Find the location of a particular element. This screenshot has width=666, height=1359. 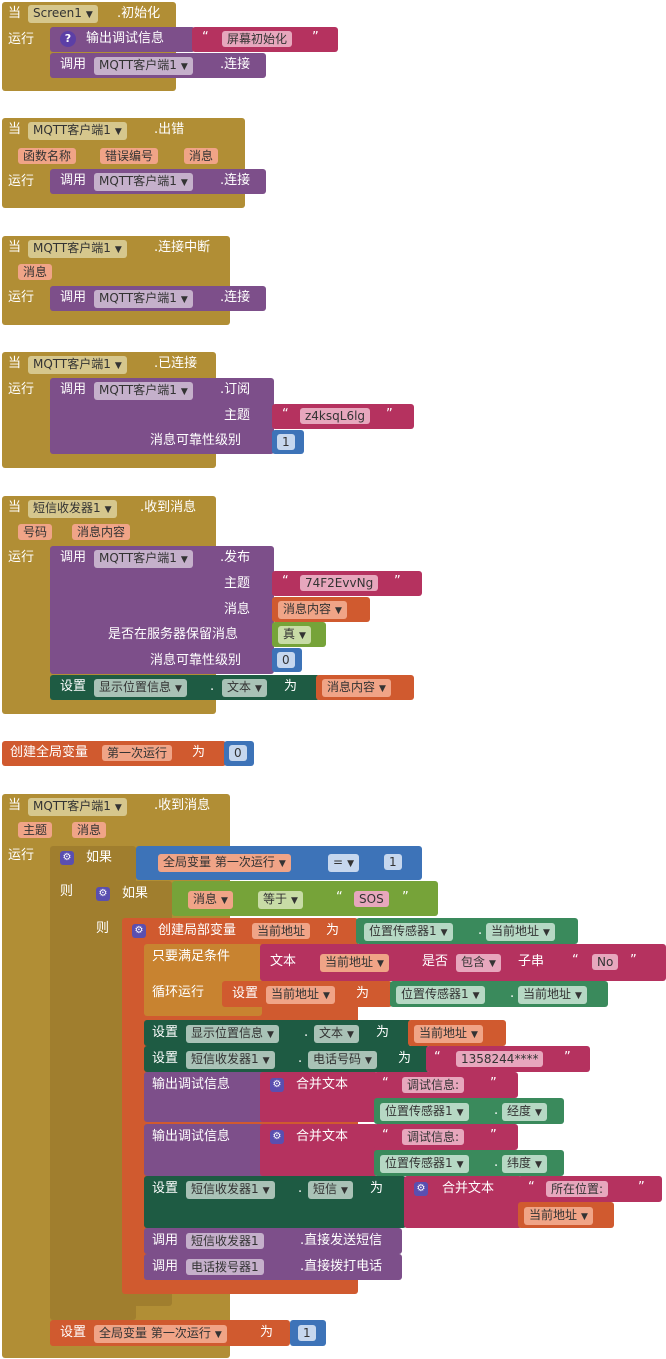

qos-value: 1 is located at coordinates (286, 442).